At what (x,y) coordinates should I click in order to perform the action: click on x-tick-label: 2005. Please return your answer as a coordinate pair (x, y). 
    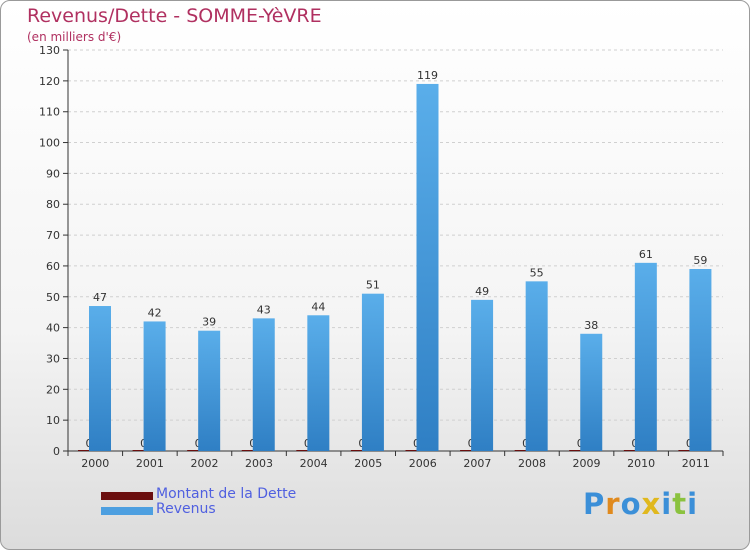
    Looking at the image, I should click on (368, 463).